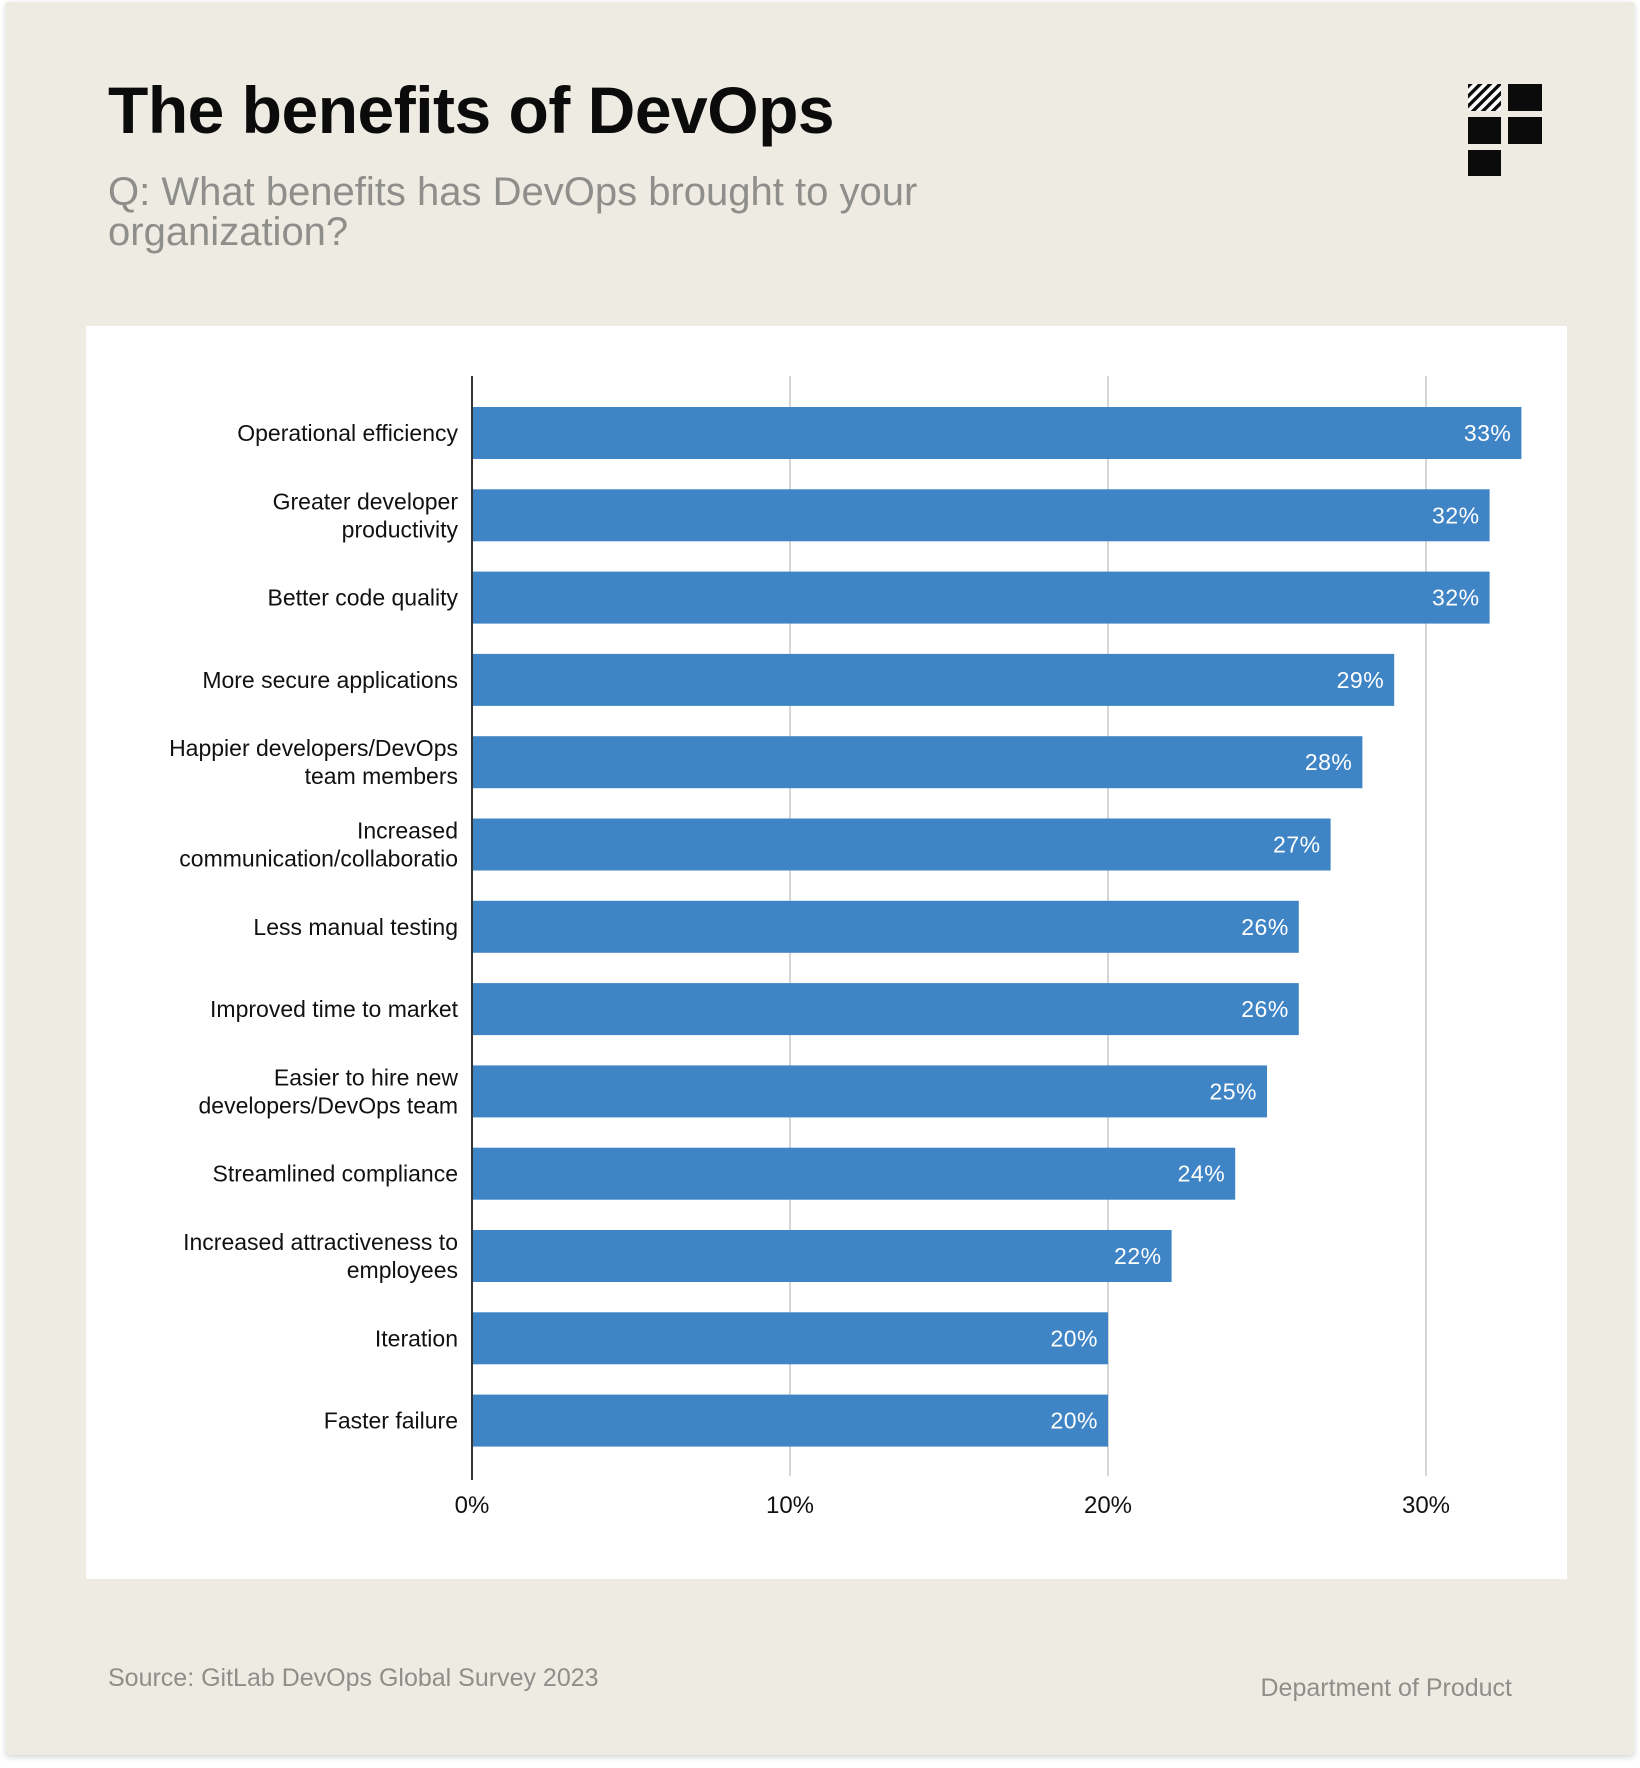 The width and height of the screenshot is (1640, 1768). I want to click on bar-value-label: 22%, so click(1138, 1256).